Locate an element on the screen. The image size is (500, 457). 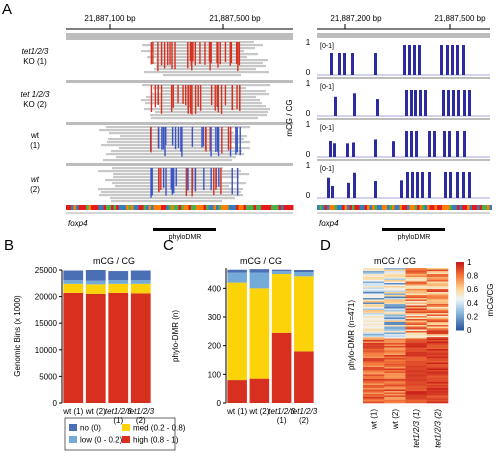
x-tick-label: tet1/2/3 is located at coordinates (118, 411).